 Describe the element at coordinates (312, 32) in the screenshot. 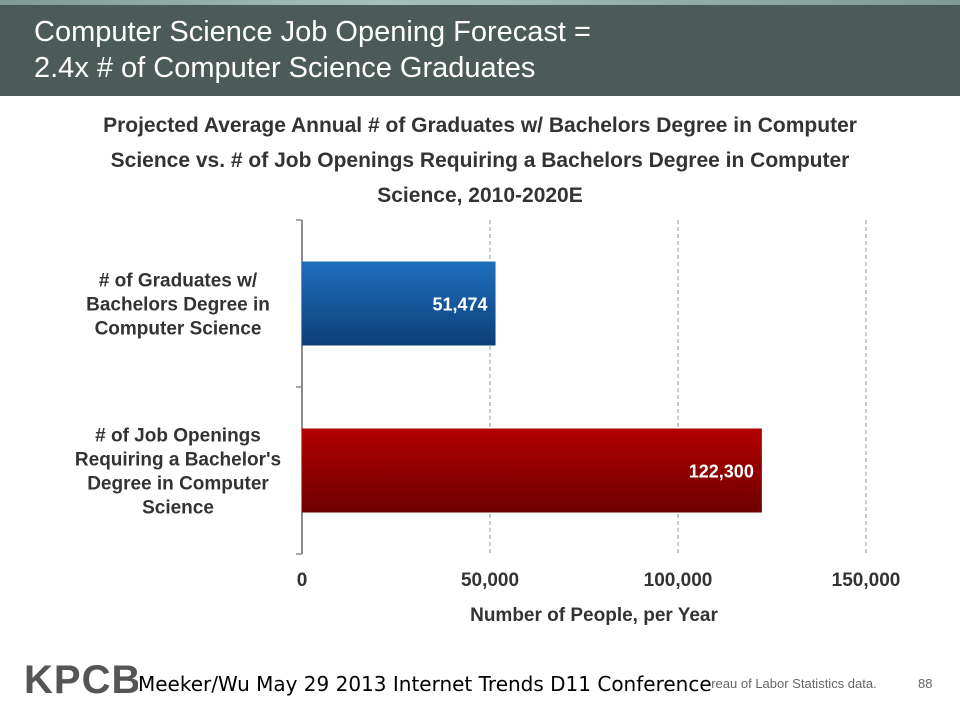

I see `slide-title-line-1: Computer Science Job Opening Forecast =` at that location.